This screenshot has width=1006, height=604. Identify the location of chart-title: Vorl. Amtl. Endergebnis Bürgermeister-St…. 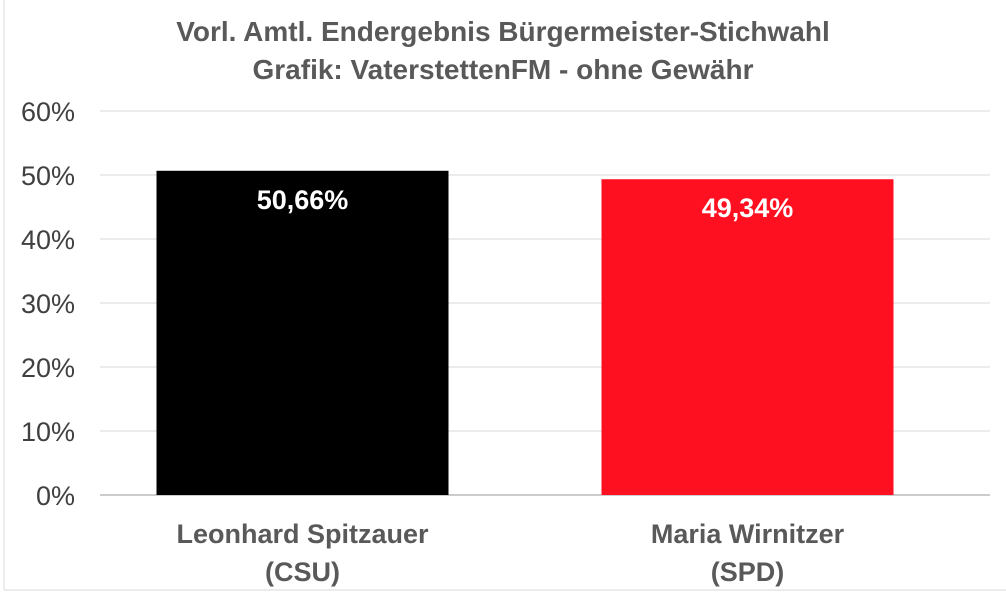
(502, 31).